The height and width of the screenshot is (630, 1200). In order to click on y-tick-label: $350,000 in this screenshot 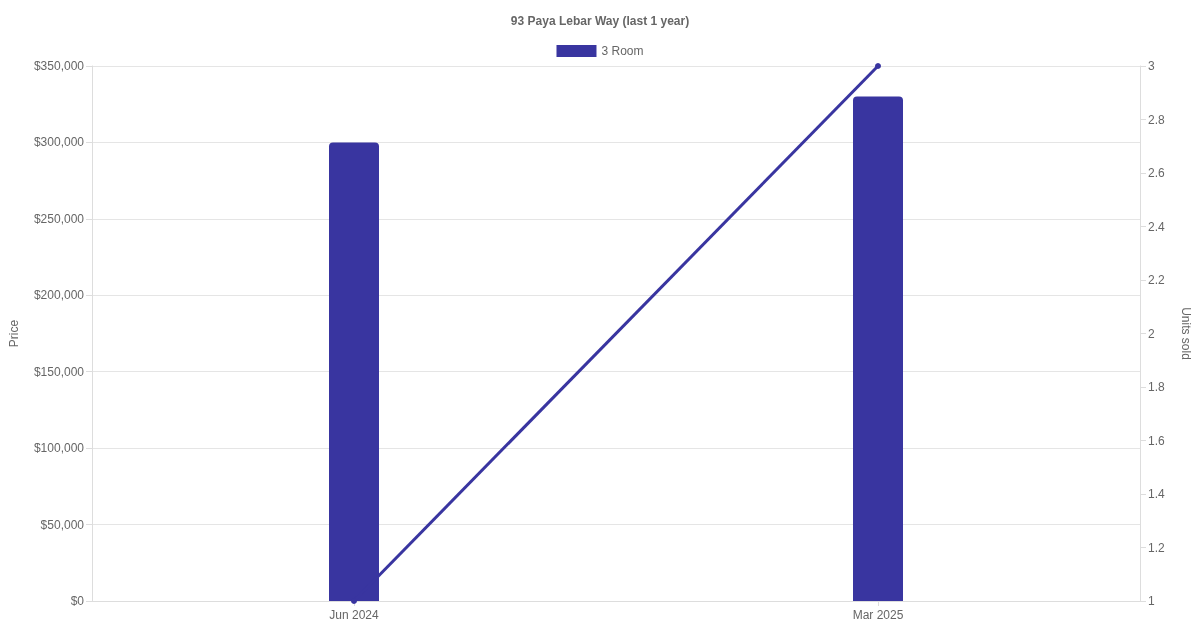, I will do `click(59, 66)`.